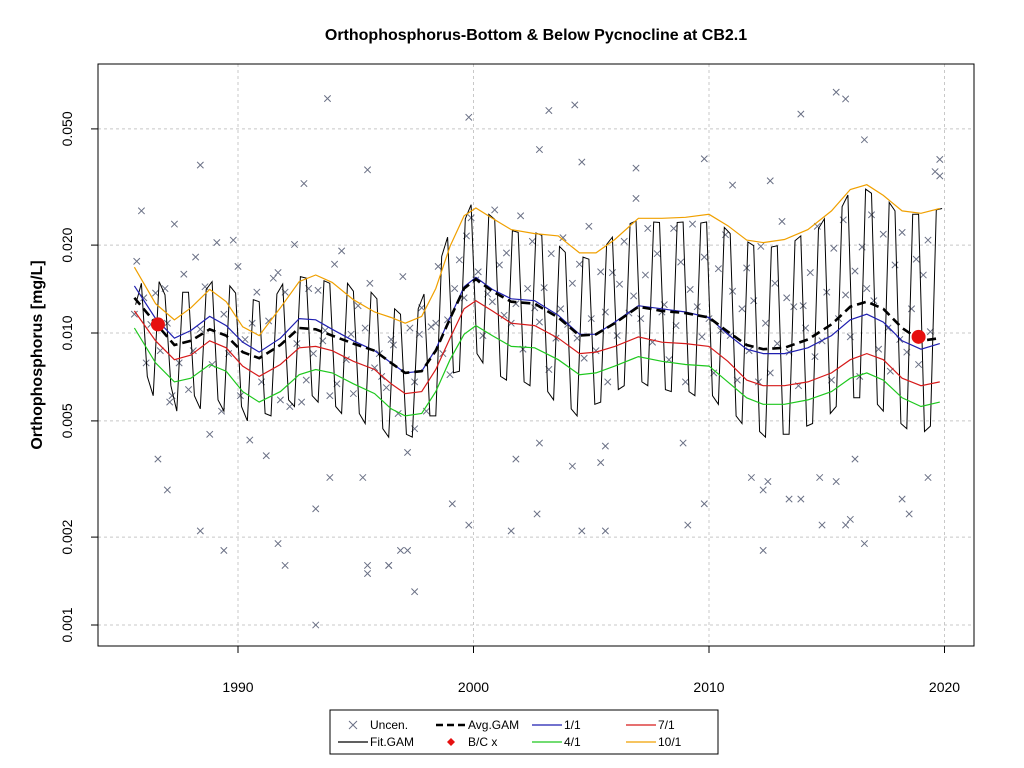  What do you see at coordinates (524, 732) in the screenshot?
I see `legend-box` at bounding box center [524, 732].